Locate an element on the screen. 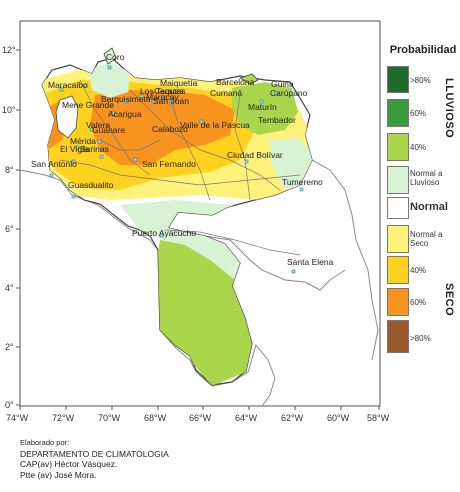  city-label: Cumaná is located at coordinates (226, 93).